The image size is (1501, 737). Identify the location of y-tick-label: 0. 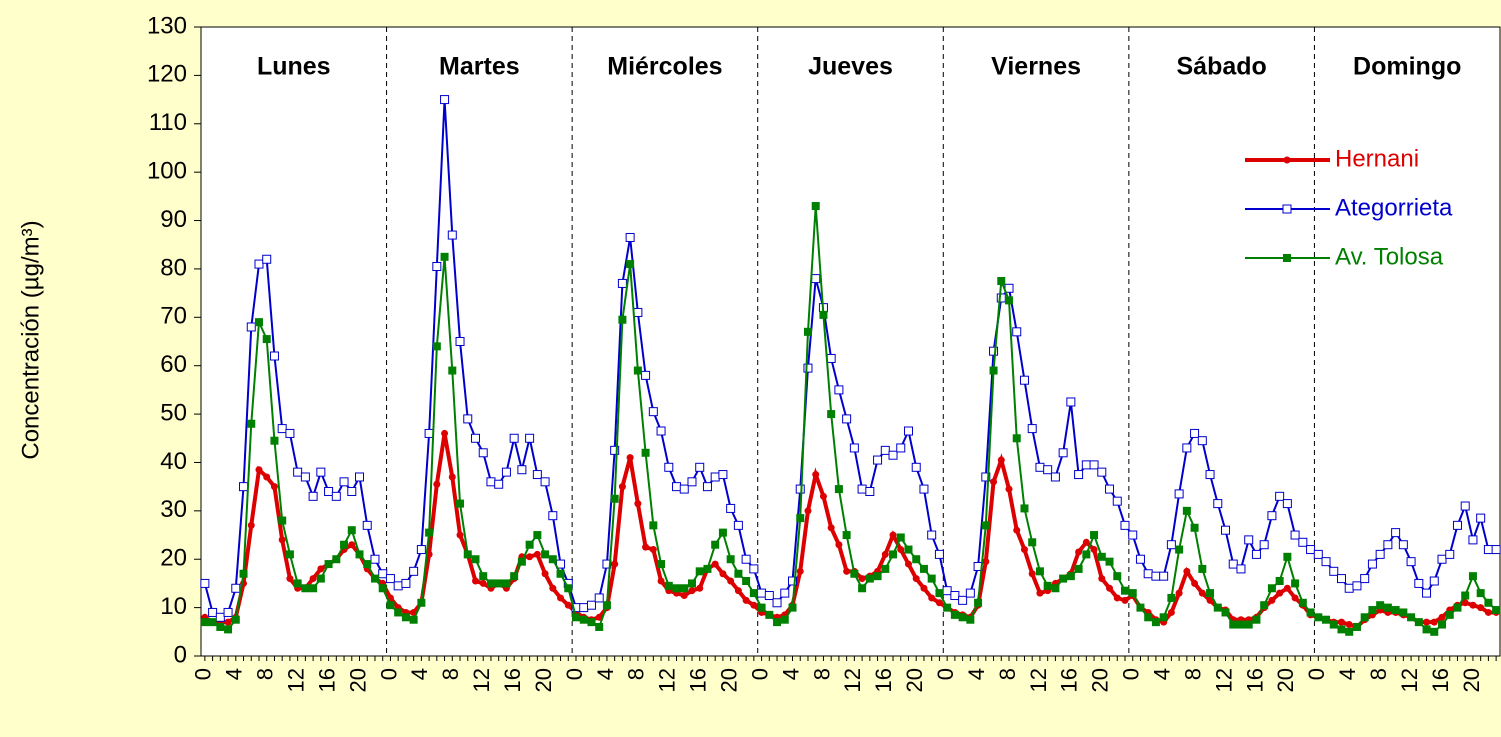
(180, 654).